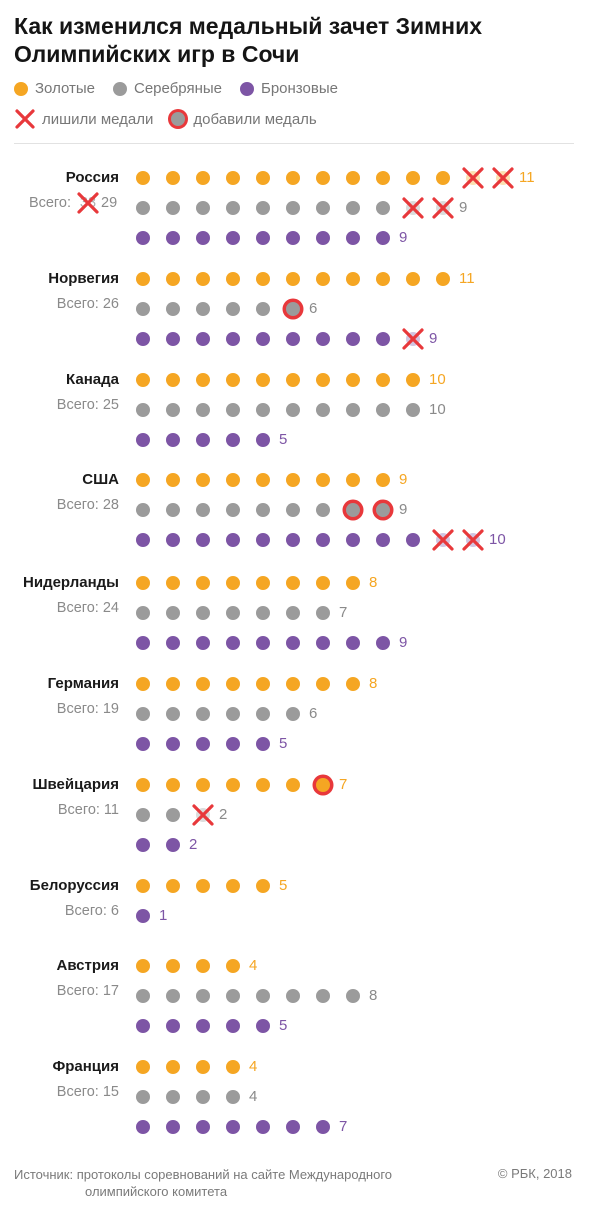  Describe the element at coordinates (247, 88) in the screenshot. I see `bronze-dot-icon` at that location.